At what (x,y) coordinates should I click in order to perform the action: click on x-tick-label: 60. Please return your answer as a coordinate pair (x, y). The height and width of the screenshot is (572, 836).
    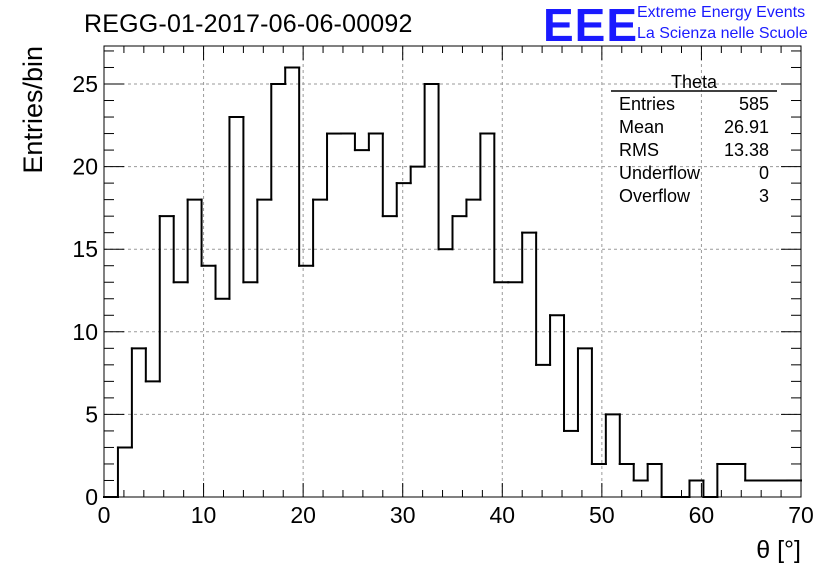
    Looking at the image, I should click on (702, 515).